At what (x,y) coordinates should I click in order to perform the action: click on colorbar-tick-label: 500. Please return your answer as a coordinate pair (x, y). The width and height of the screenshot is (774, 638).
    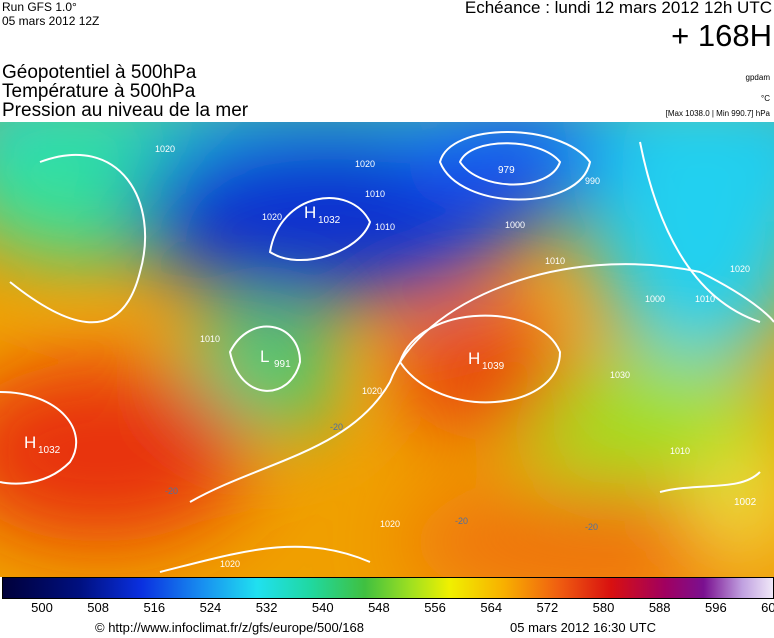
    Looking at the image, I should click on (42, 607).